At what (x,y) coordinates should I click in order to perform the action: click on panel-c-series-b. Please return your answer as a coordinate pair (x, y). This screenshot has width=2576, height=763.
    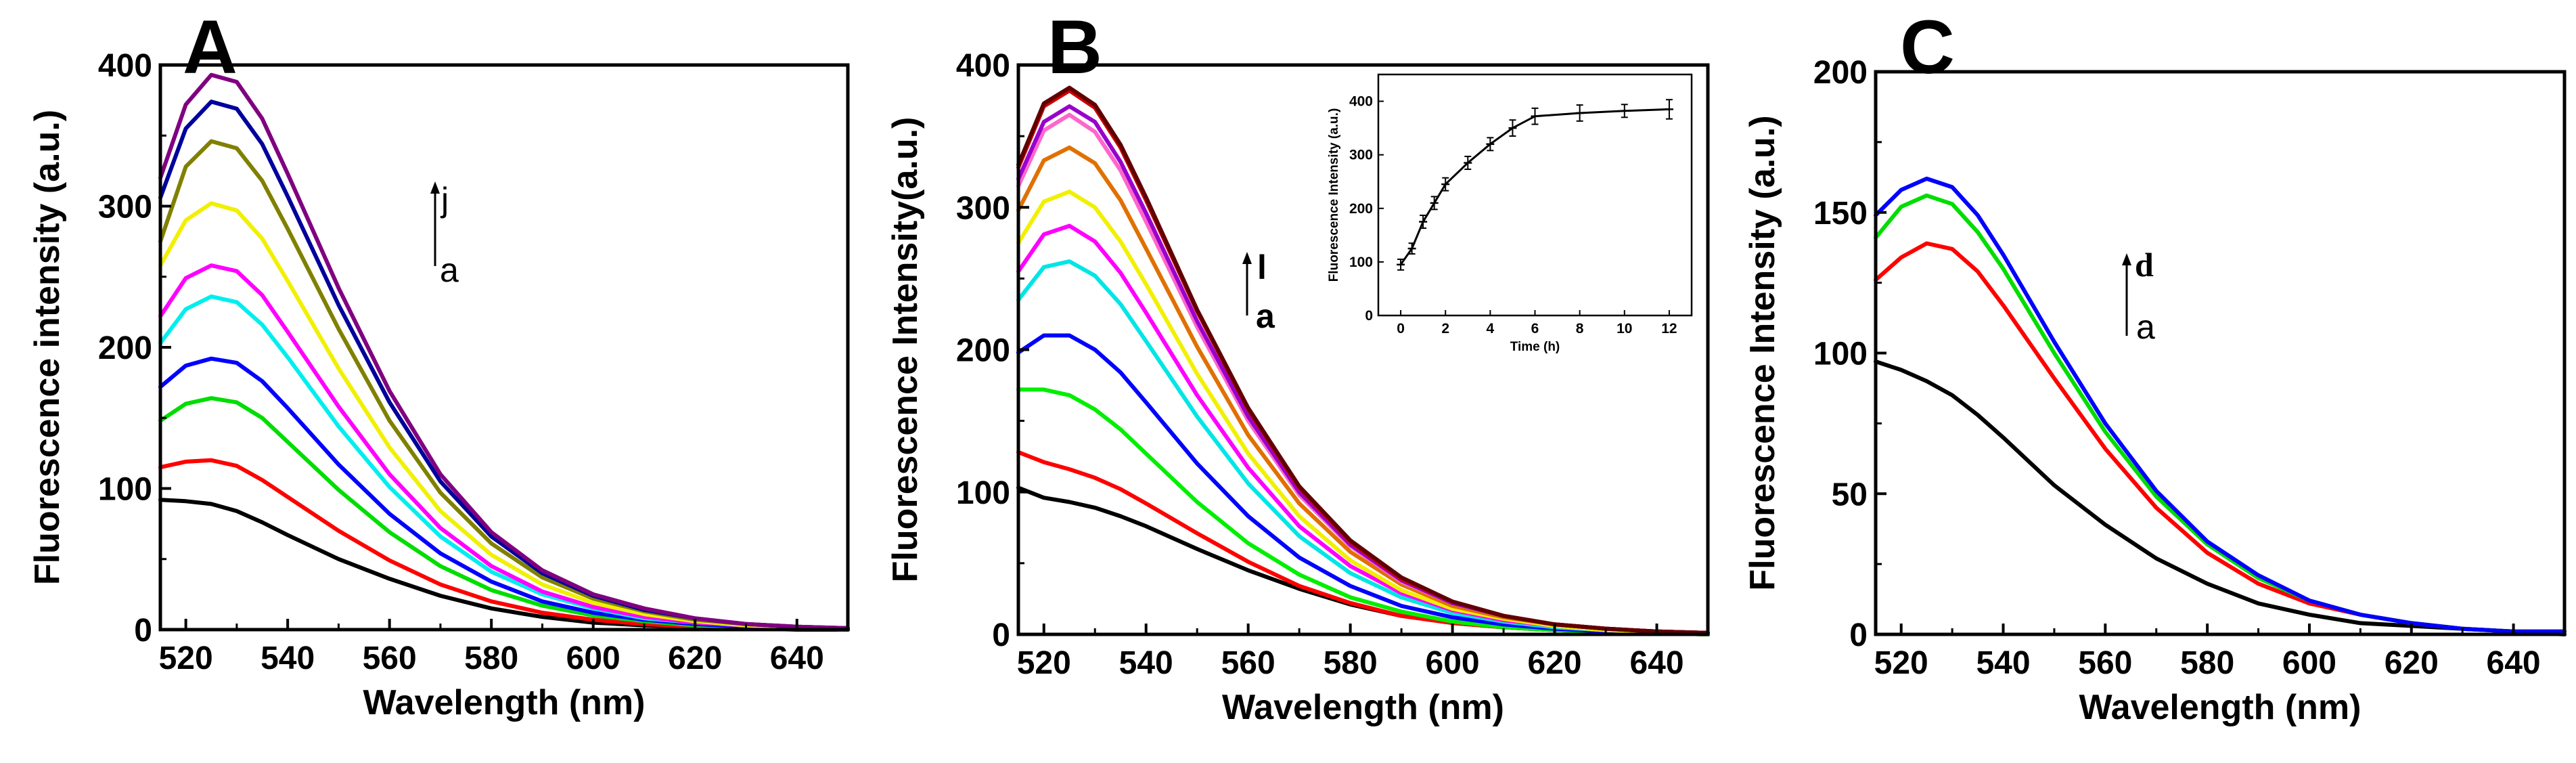
    Looking at the image, I should click on (2220, 437).